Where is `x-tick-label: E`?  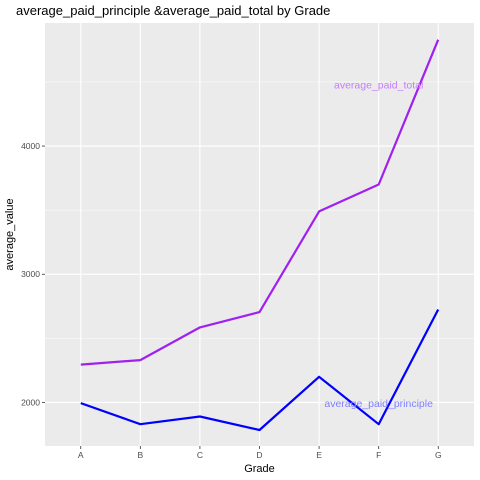
x-tick-label: E is located at coordinates (319, 455).